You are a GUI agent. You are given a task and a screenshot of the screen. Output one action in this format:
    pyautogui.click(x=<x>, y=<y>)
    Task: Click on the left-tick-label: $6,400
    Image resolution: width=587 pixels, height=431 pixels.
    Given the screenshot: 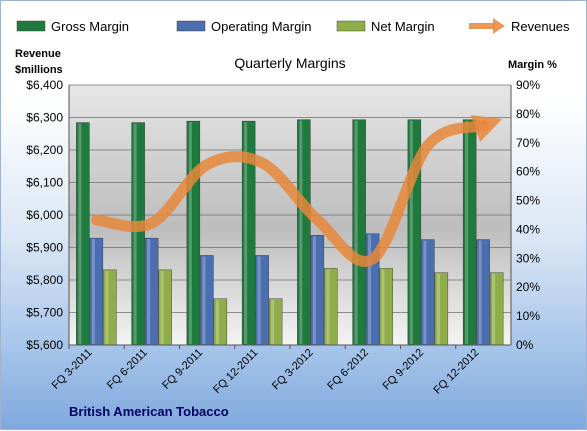 What is the action you would take?
    pyautogui.click(x=44, y=85)
    